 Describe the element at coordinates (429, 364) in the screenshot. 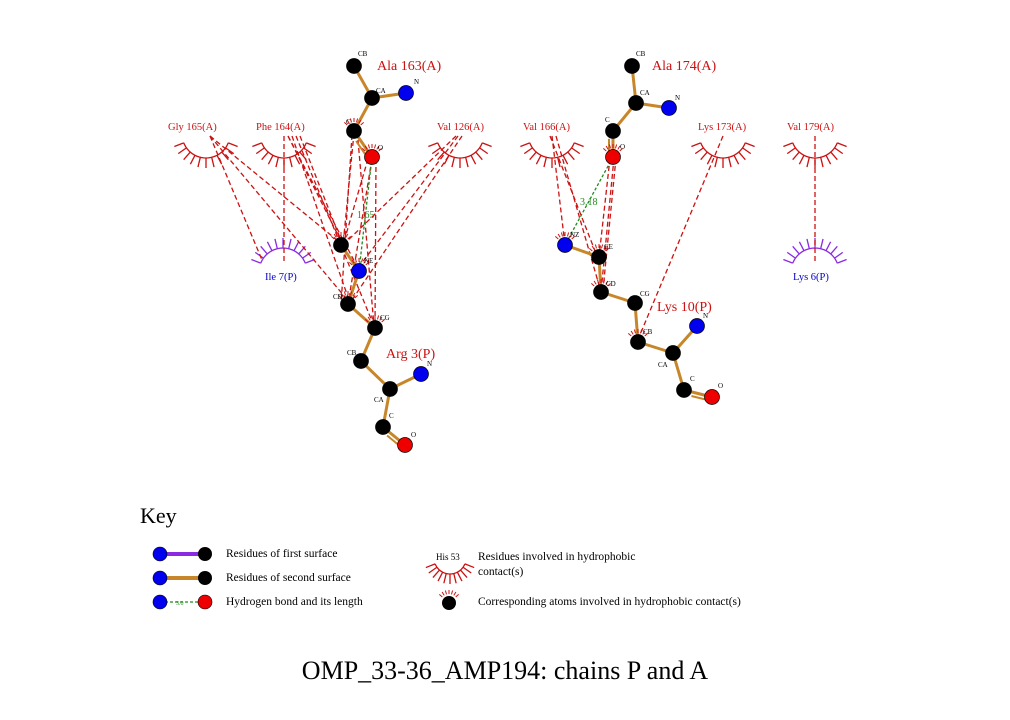

I see `atom-label-n: N` at that location.